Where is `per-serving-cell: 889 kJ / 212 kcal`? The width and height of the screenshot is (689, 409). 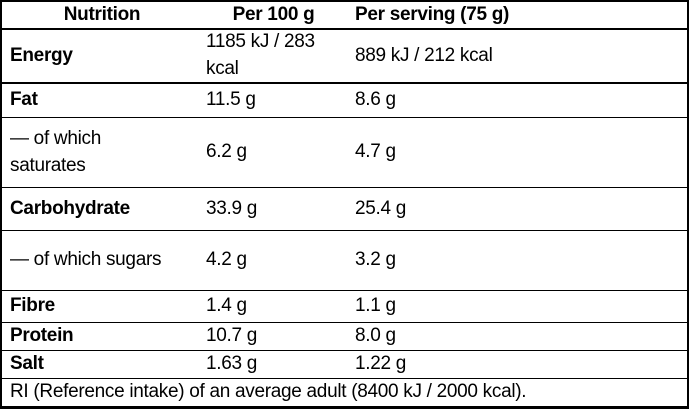
per-serving-cell: 889 kJ / 212 kcal is located at coordinates (424, 55).